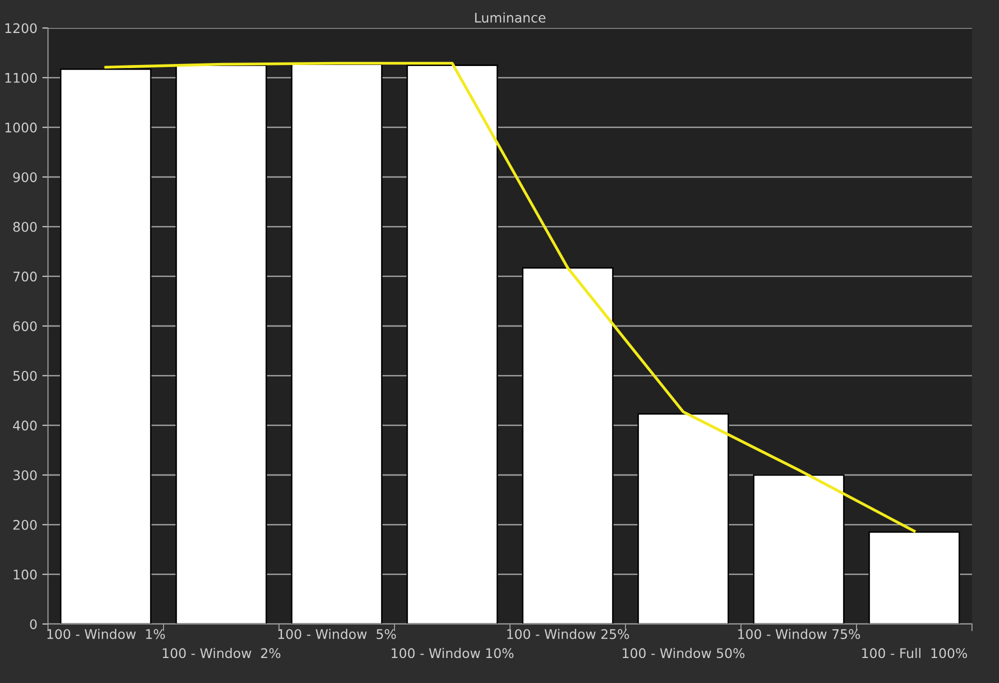 Image resolution: width=999 pixels, height=683 pixels. Describe the element at coordinates (915, 653) in the screenshot. I see `x-tick-label: 100 - Full 100%` at that location.